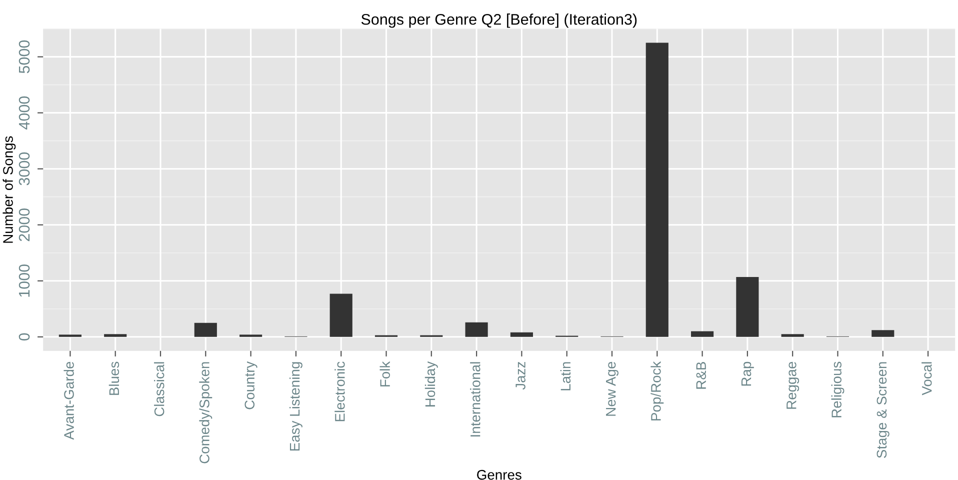  Describe the element at coordinates (114, 378) in the screenshot. I see `x-tick-label: Blues` at that location.